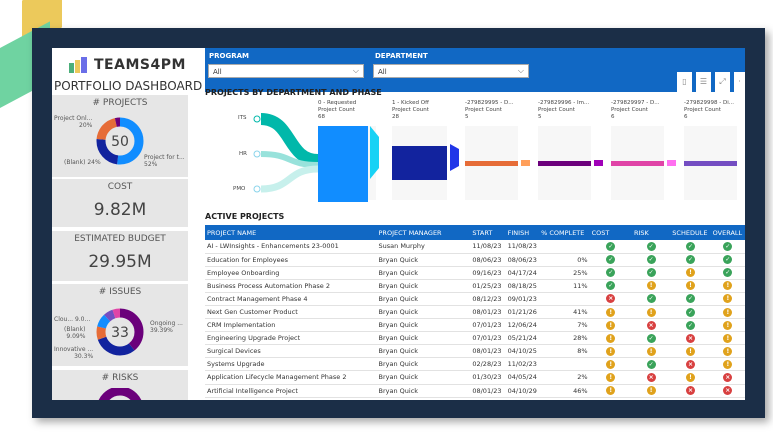  What do you see at coordinates (451, 71) in the screenshot?
I see `department-dropdown: All ⌵` at bounding box center [451, 71].